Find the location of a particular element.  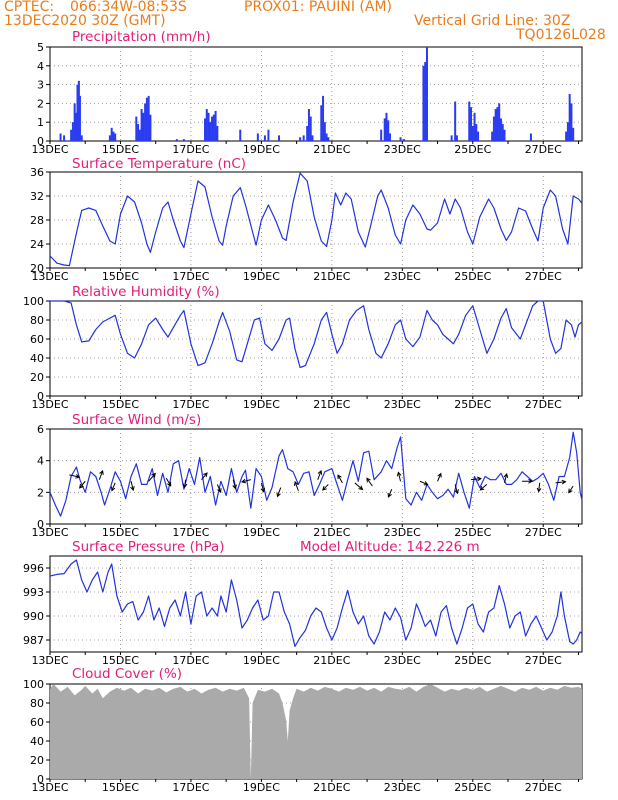

y-tick-label: 5 is located at coordinates (40, 47).